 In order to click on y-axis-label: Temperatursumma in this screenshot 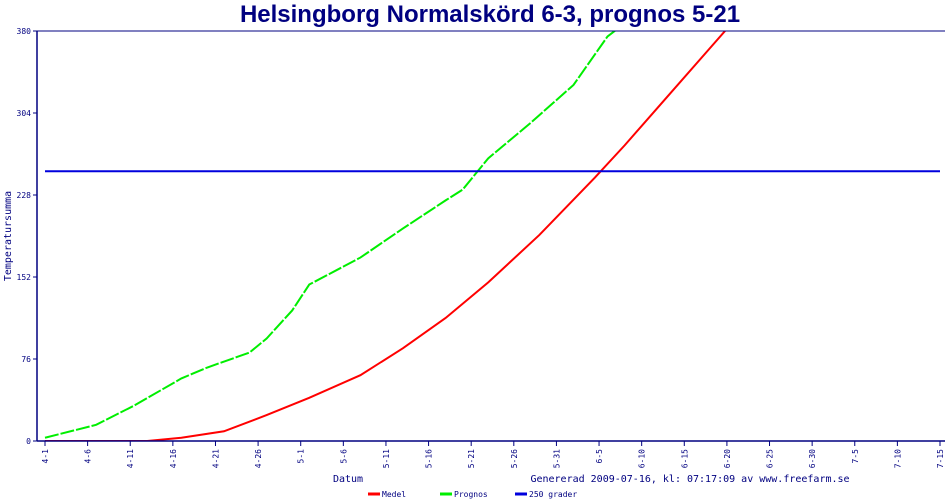, I will do `click(8, 236)`.